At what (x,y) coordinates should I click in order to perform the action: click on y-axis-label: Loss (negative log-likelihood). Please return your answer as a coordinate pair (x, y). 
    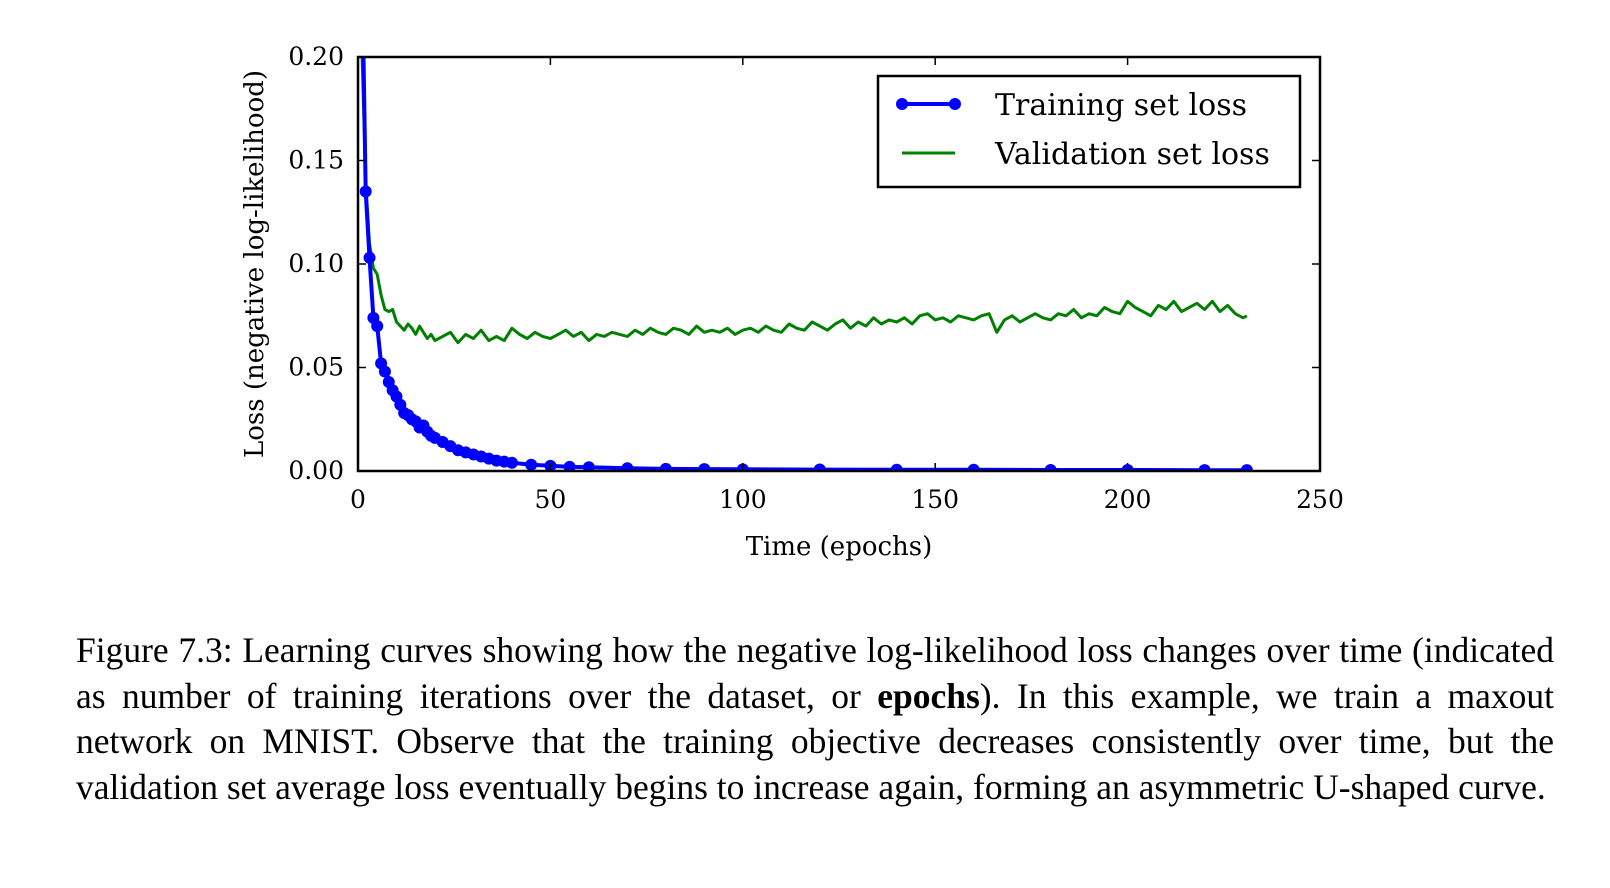
    Looking at the image, I should click on (255, 264).